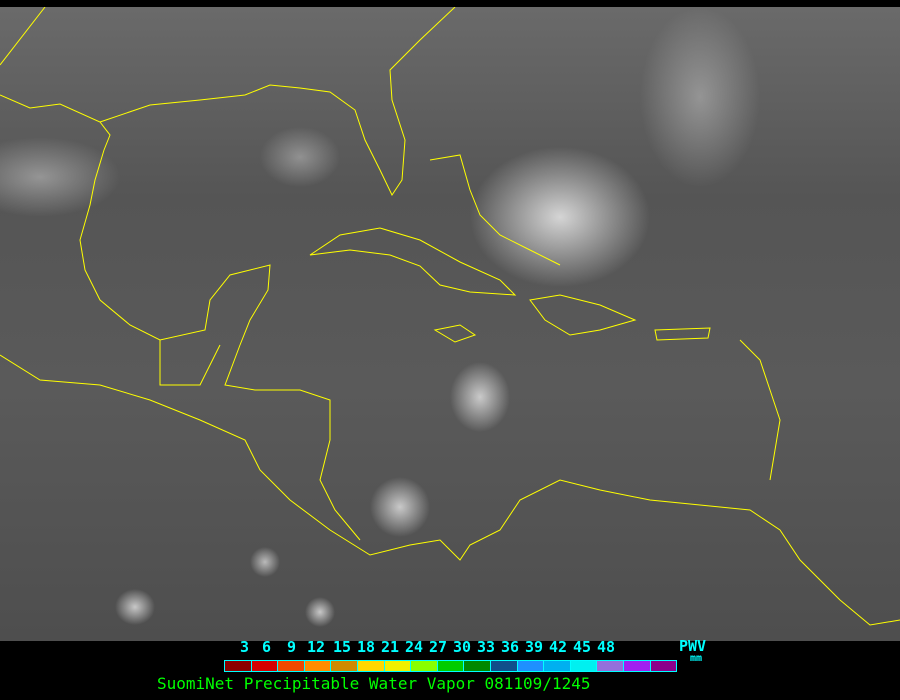 Image resolution: width=900 pixels, height=700 pixels. Describe the element at coordinates (316, 647) in the screenshot. I see `legend-tick: 12` at that location.